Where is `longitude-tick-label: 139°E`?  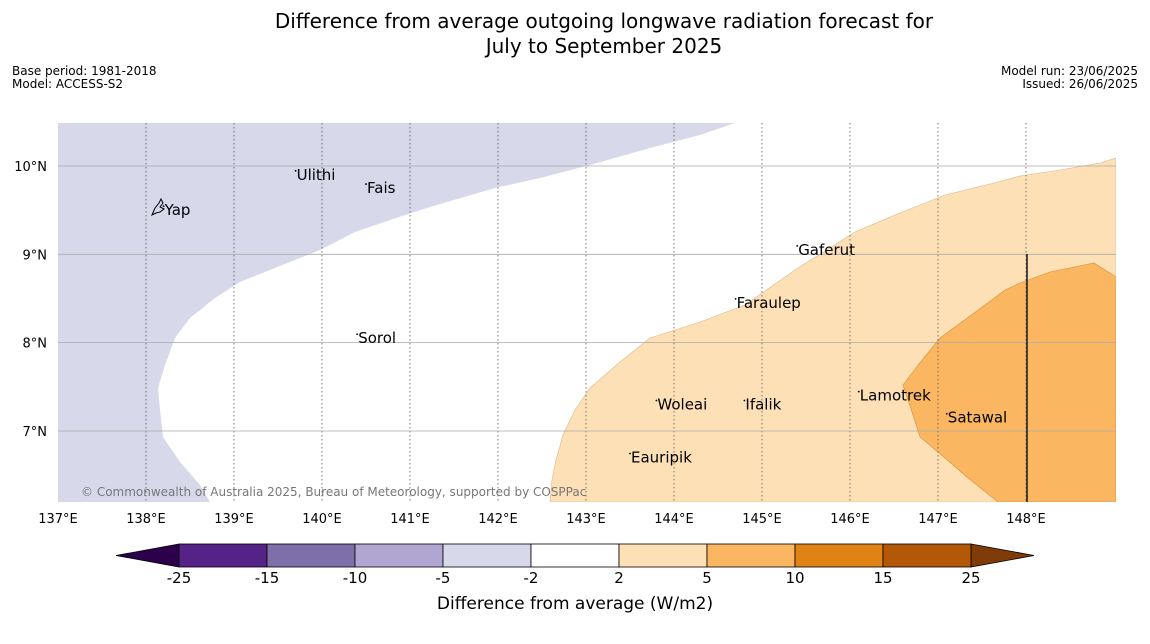
longitude-tick-label: 139°E is located at coordinates (234, 519).